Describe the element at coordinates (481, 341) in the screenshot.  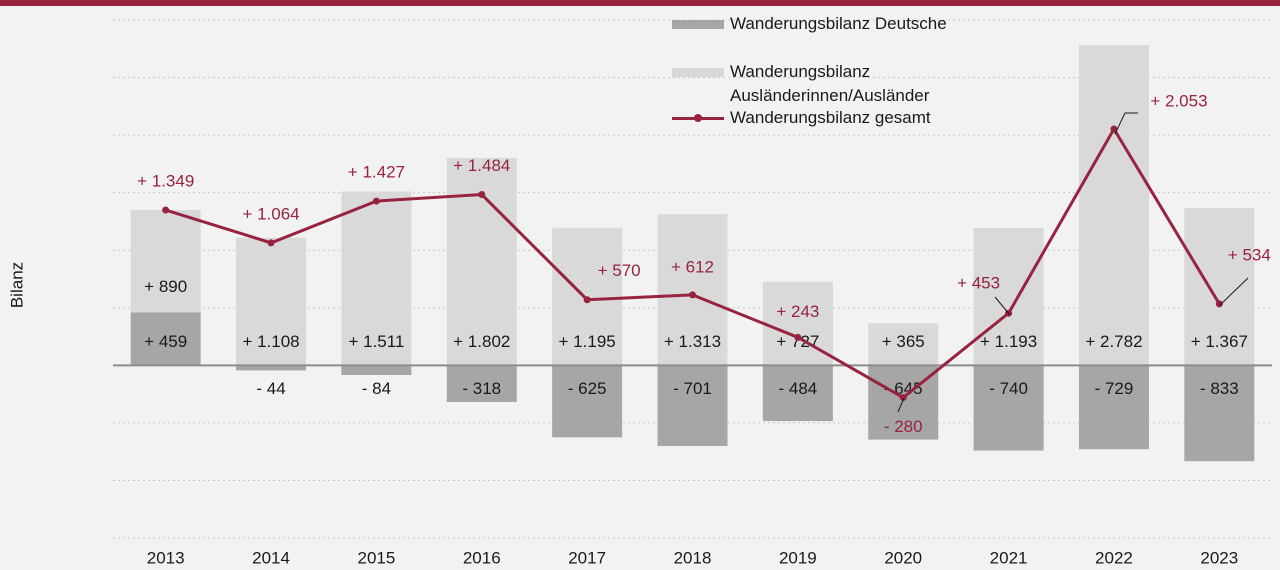
I see `bar-value-label: + 1.802` at that location.